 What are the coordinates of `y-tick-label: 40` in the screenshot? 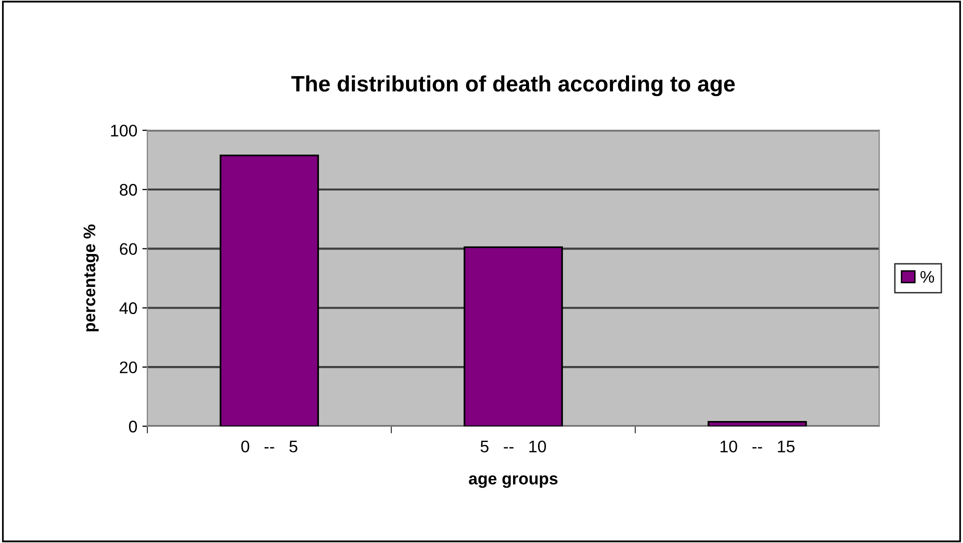 It's located at (128, 308).